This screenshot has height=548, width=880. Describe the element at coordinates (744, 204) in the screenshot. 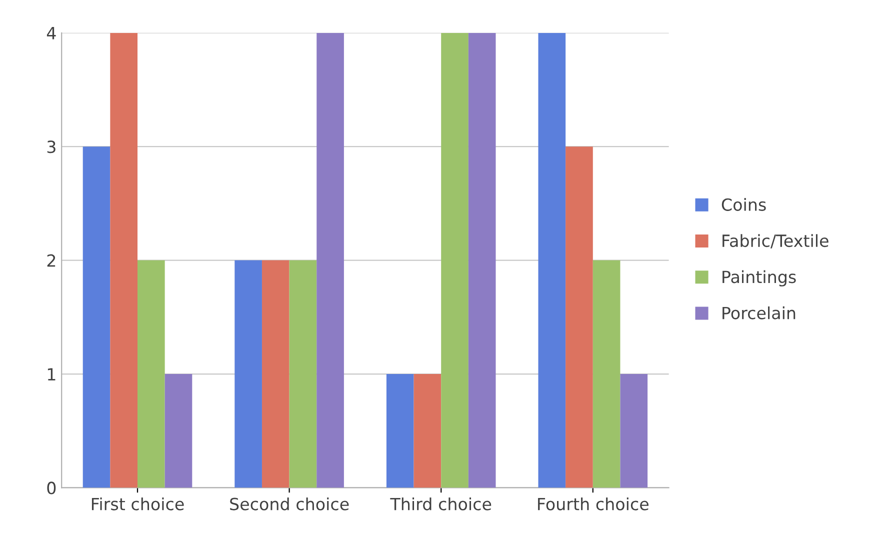

I see `legend-label: Coins` at that location.